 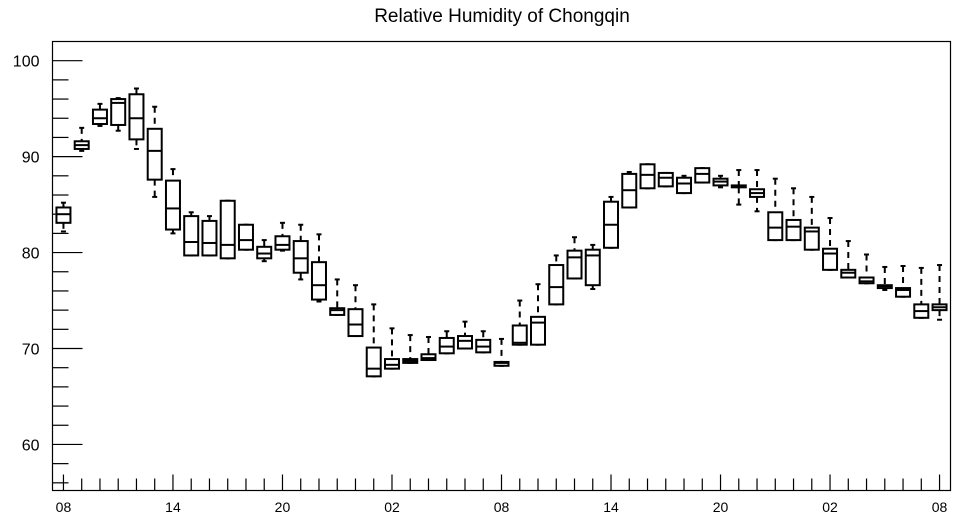 I want to click on x-axis: 08 14 20 02 08 14 20 02 08, so click(x=502, y=494).